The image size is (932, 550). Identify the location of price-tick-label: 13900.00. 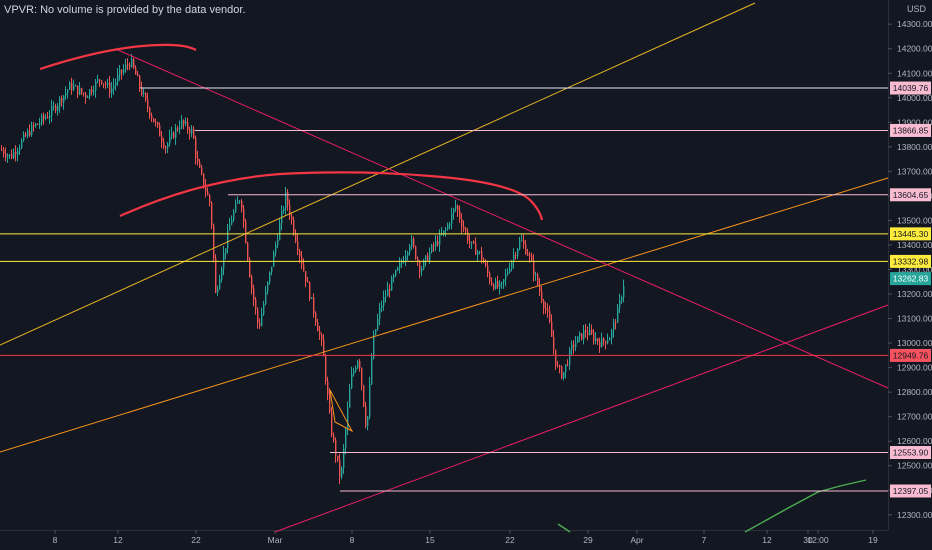
(914, 122).